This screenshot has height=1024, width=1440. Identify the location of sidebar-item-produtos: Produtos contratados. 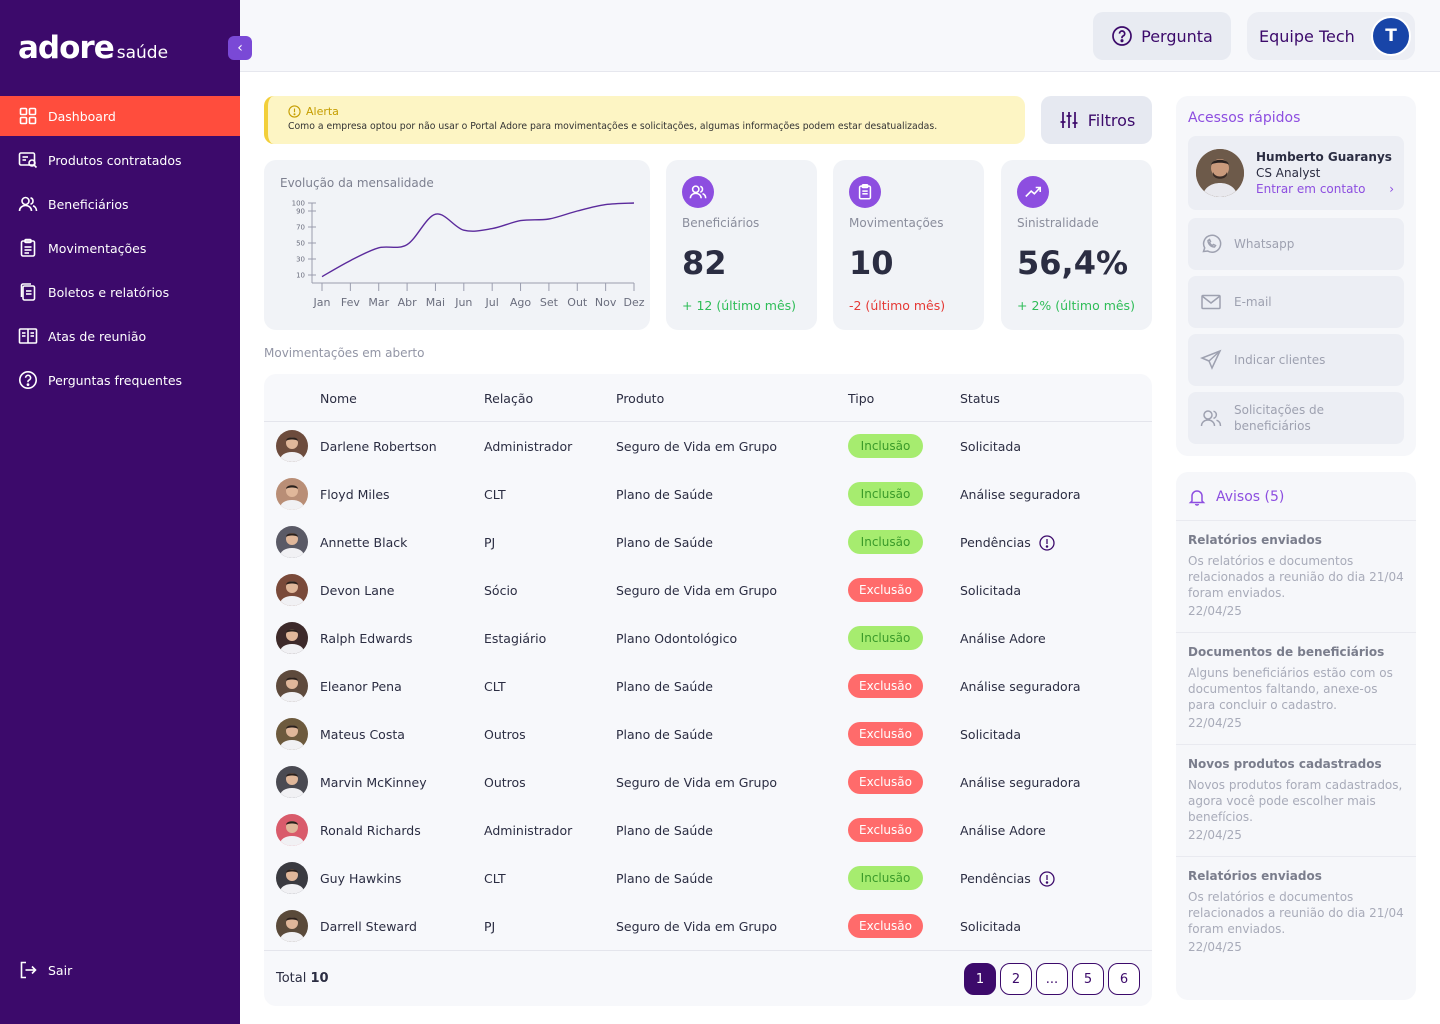
(120, 160).